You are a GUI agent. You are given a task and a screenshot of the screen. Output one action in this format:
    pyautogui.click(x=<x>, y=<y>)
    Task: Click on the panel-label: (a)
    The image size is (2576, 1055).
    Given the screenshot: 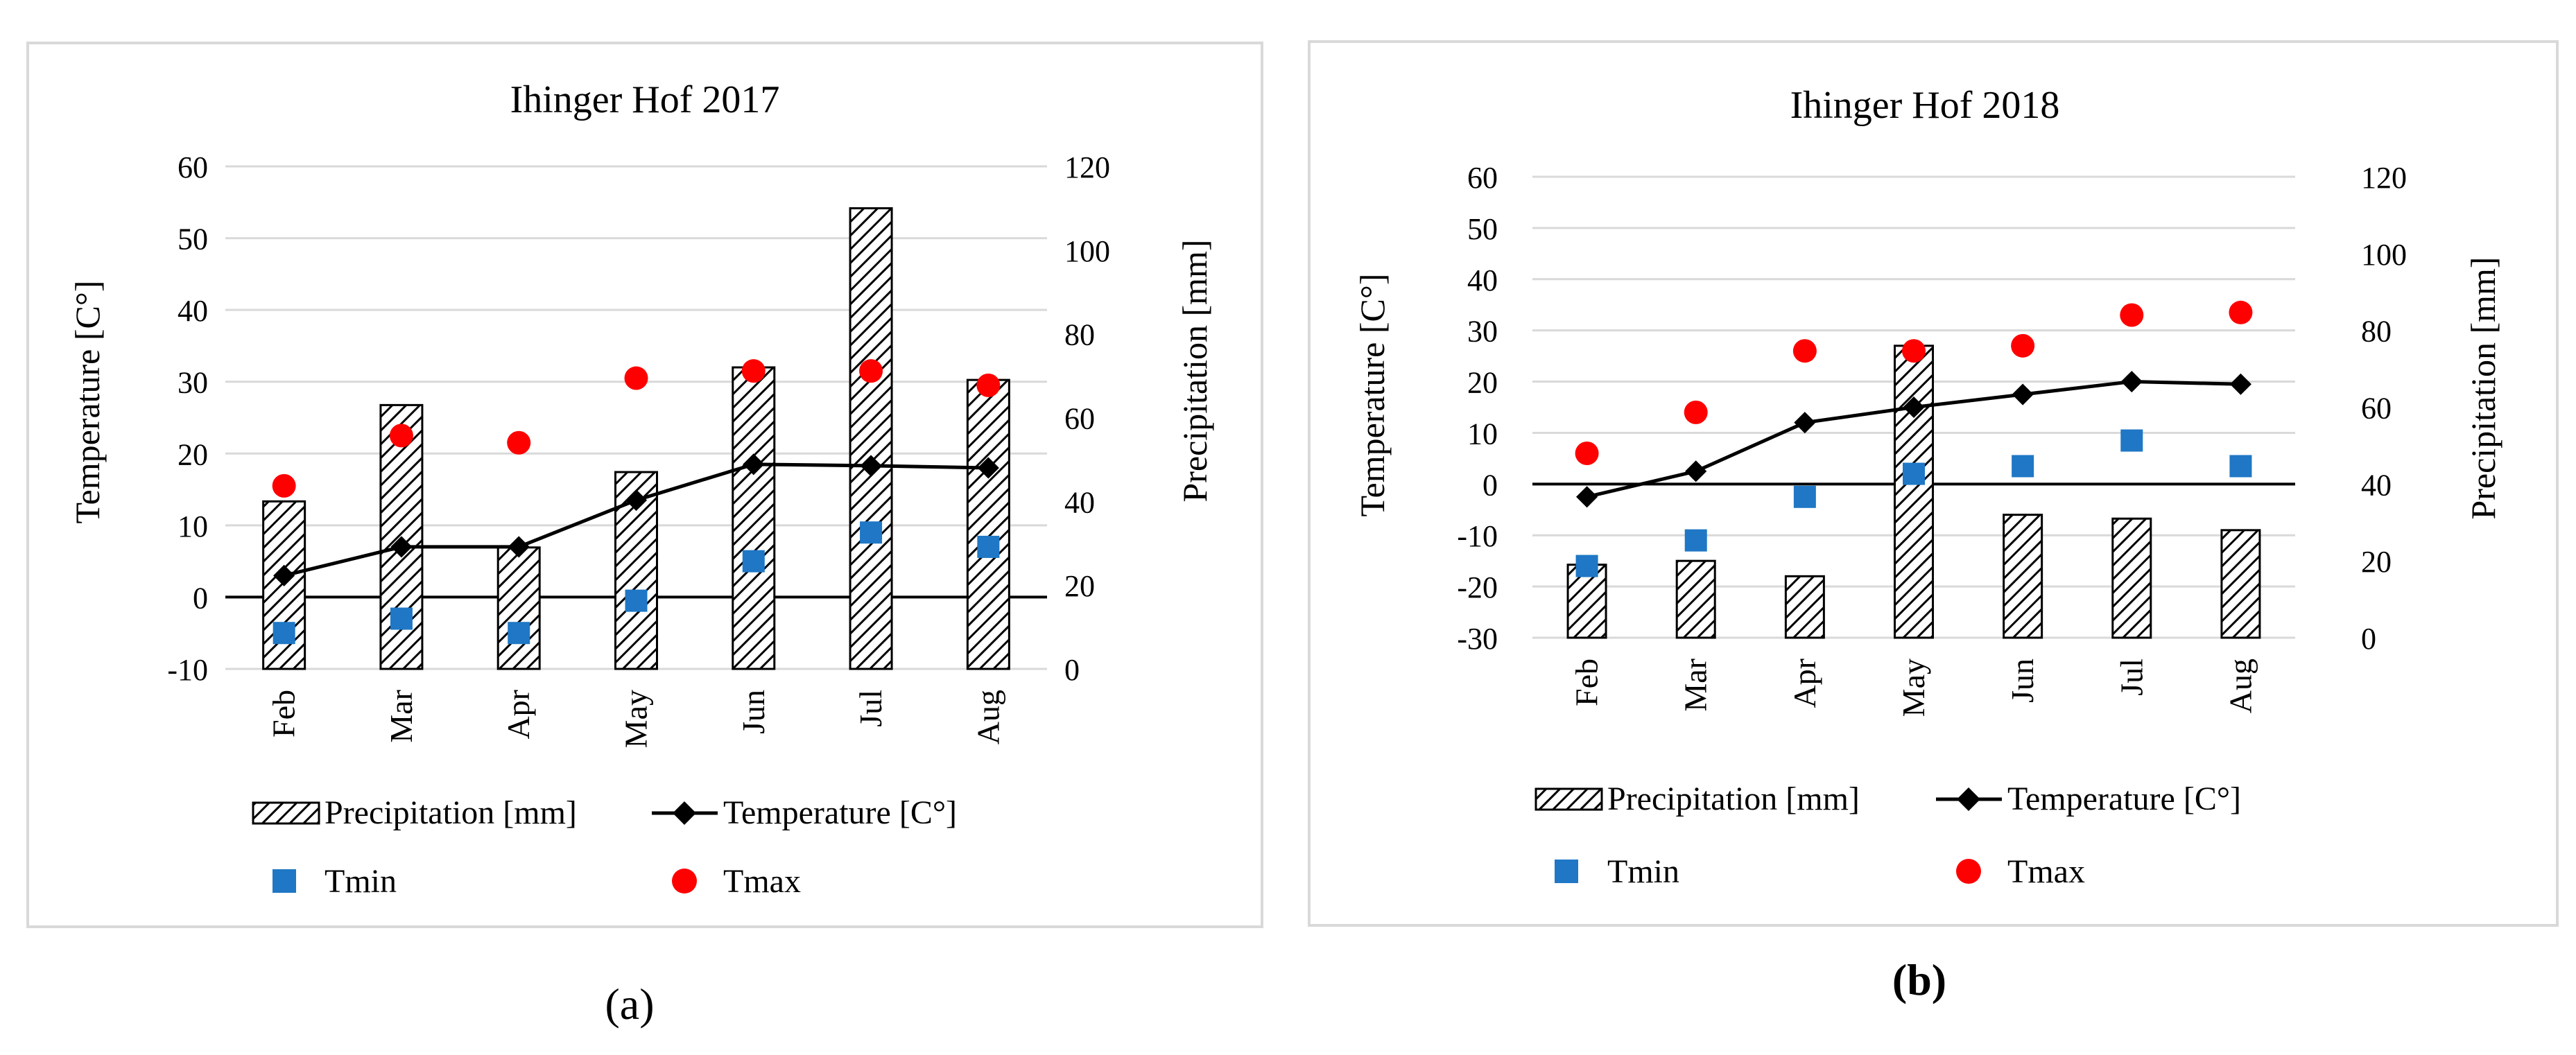 What is the action you would take?
    pyautogui.click(x=629, y=1004)
    